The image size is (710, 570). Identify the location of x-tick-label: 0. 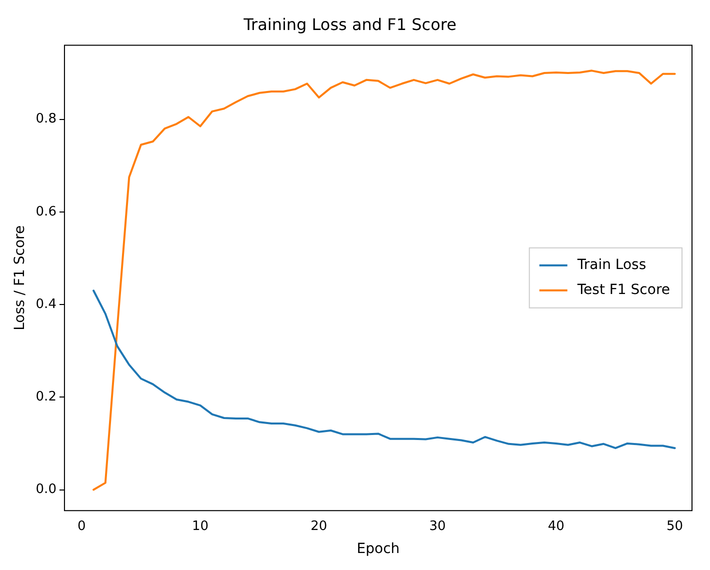
(82, 526).